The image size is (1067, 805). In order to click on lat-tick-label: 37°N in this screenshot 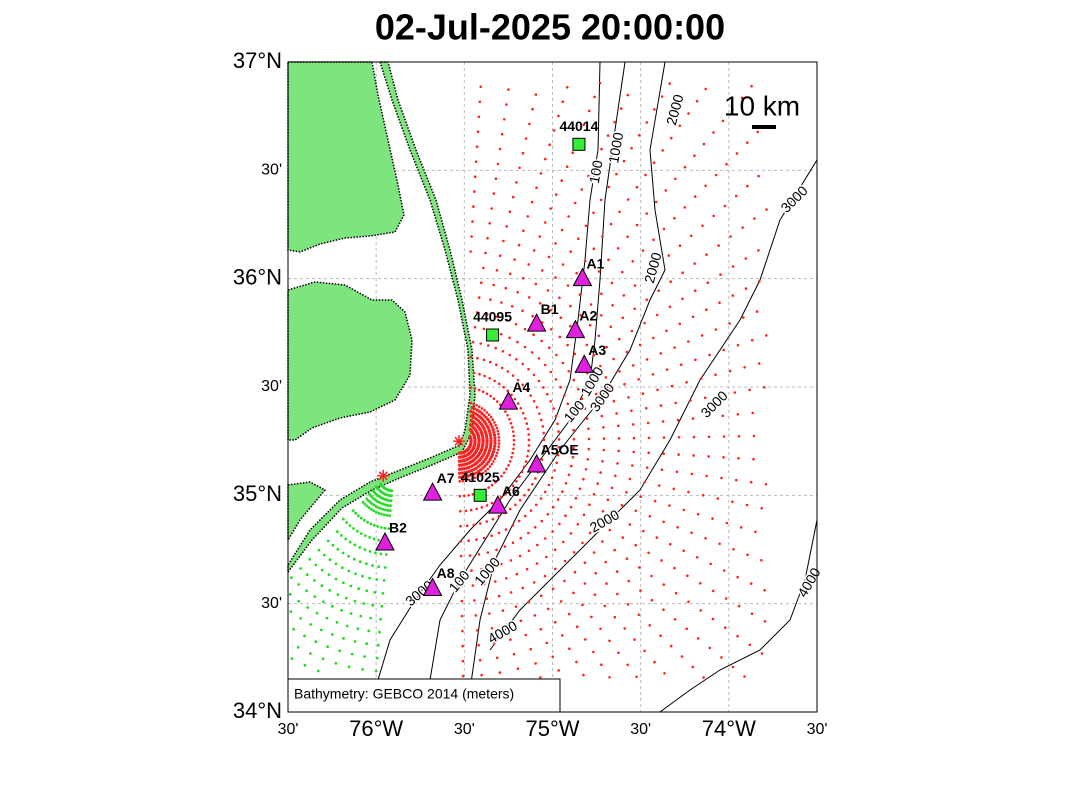, I will do `click(257, 60)`.